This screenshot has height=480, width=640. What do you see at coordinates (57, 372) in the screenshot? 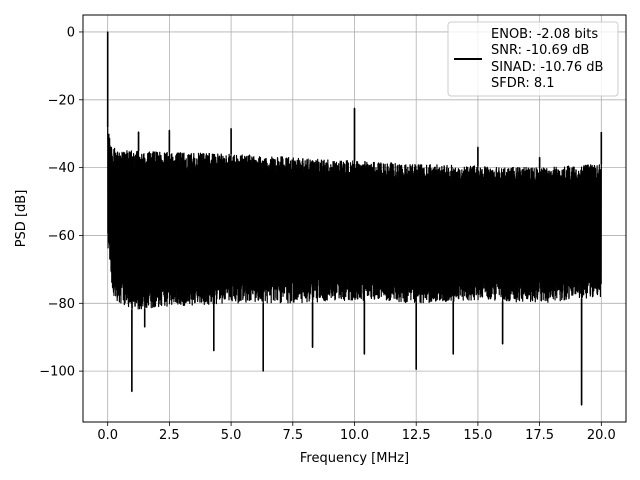
I see `y-tick-label: −100` at bounding box center [57, 372].